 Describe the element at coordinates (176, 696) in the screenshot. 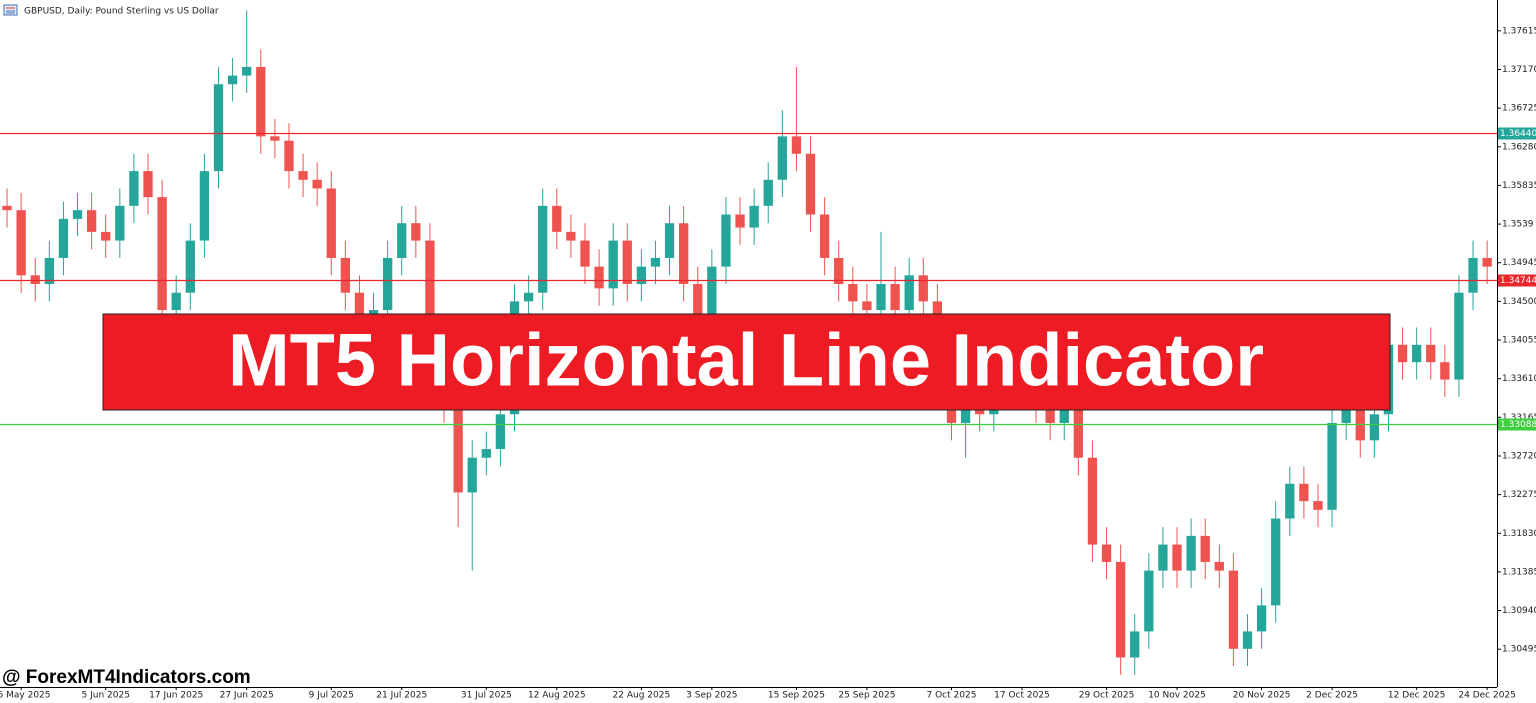

I see `x-tick-label: 17 Jun 2025` at that location.